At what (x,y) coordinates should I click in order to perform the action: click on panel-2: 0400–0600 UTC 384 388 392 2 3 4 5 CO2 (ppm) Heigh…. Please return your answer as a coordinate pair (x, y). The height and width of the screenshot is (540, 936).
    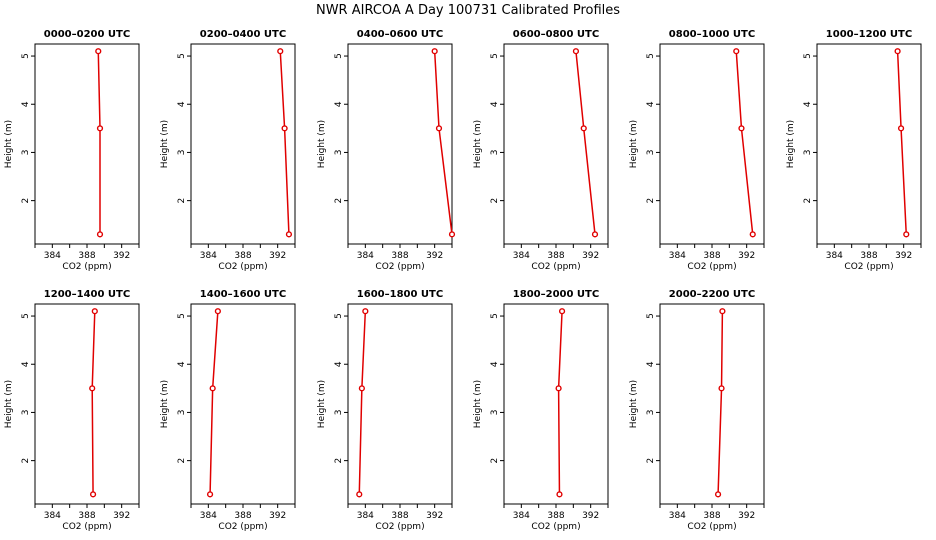
    Looking at the image, I should click on (386, 150).